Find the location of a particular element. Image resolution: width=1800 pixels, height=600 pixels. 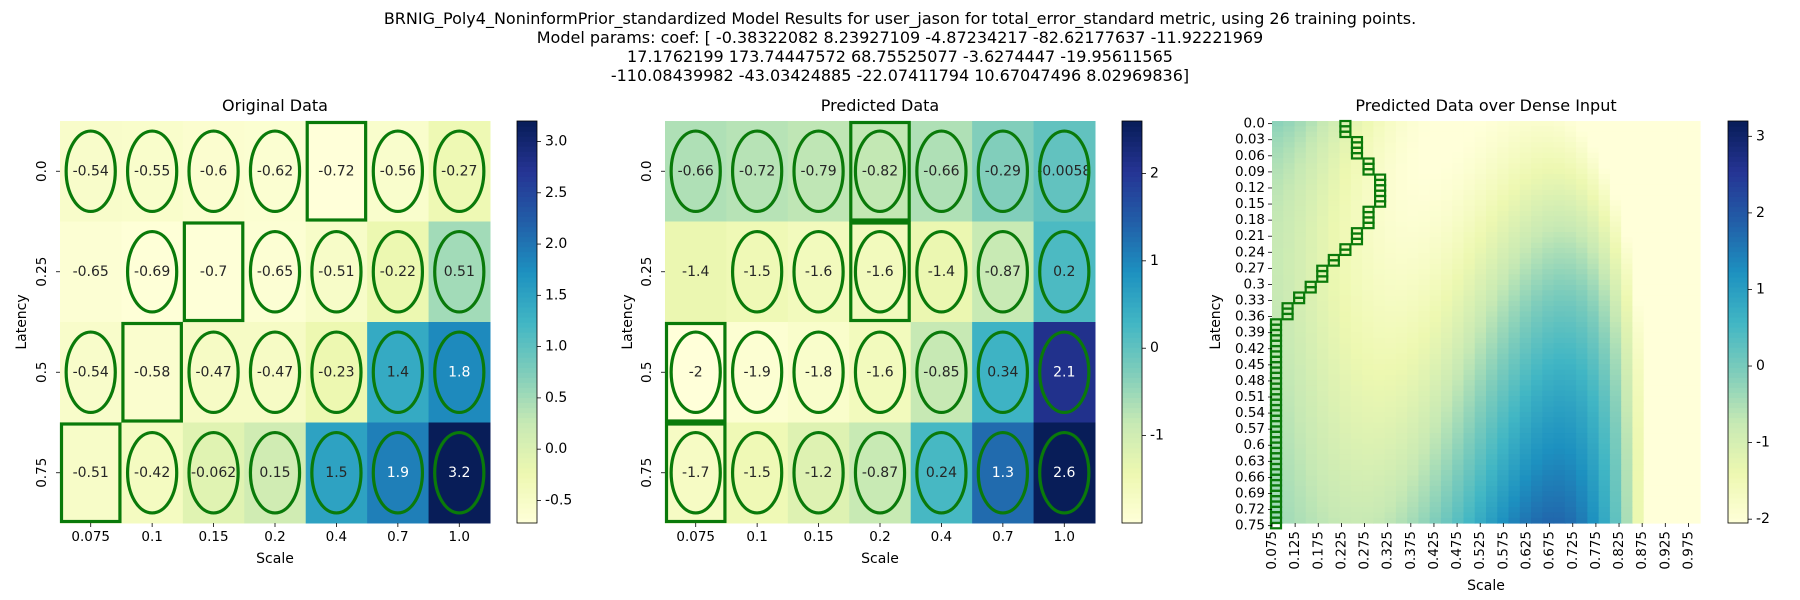

cell-value-label: -0.72 is located at coordinates (336, 171).